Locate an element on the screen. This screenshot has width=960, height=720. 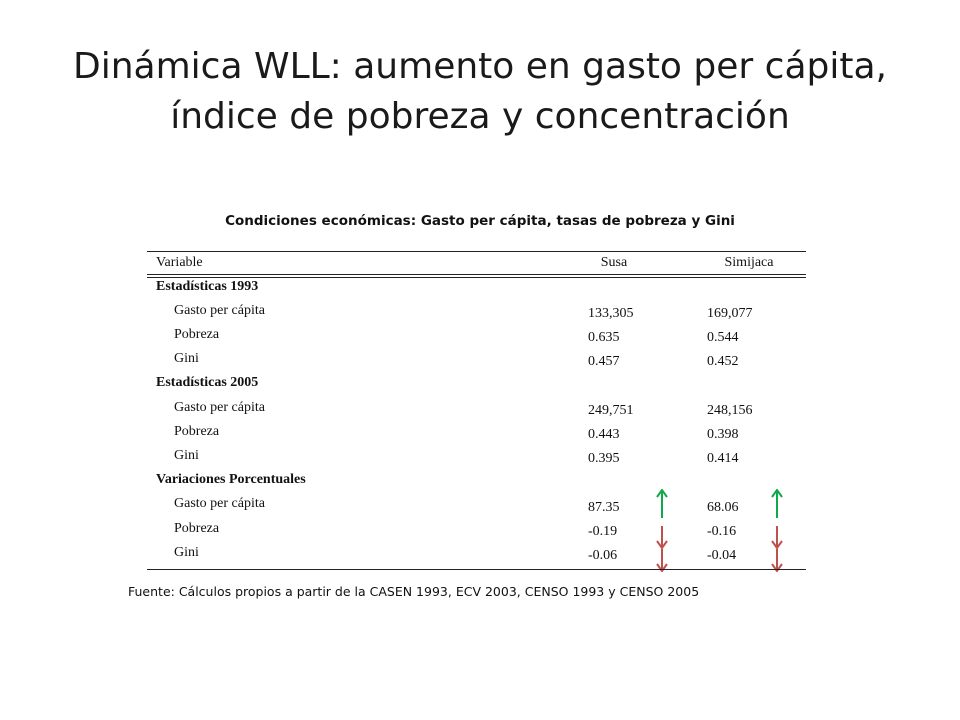
simijaca-value: 0.544 is located at coordinates (723, 337).